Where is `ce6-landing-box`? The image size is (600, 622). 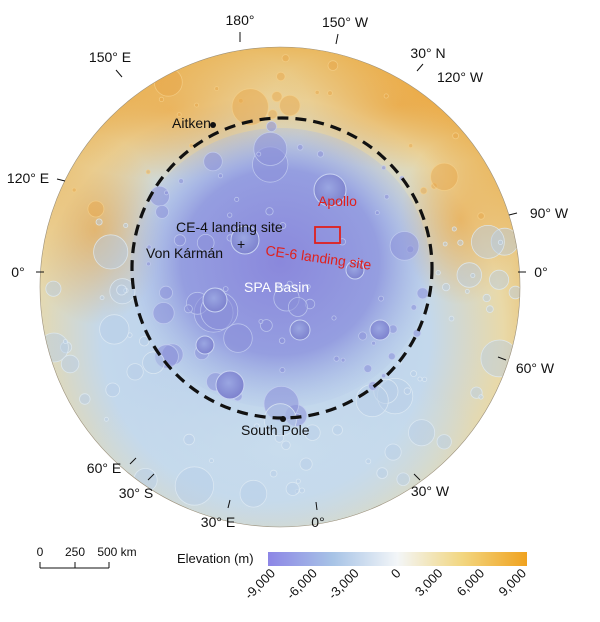
ce6-landing-box is located at coordinates (327, 235).